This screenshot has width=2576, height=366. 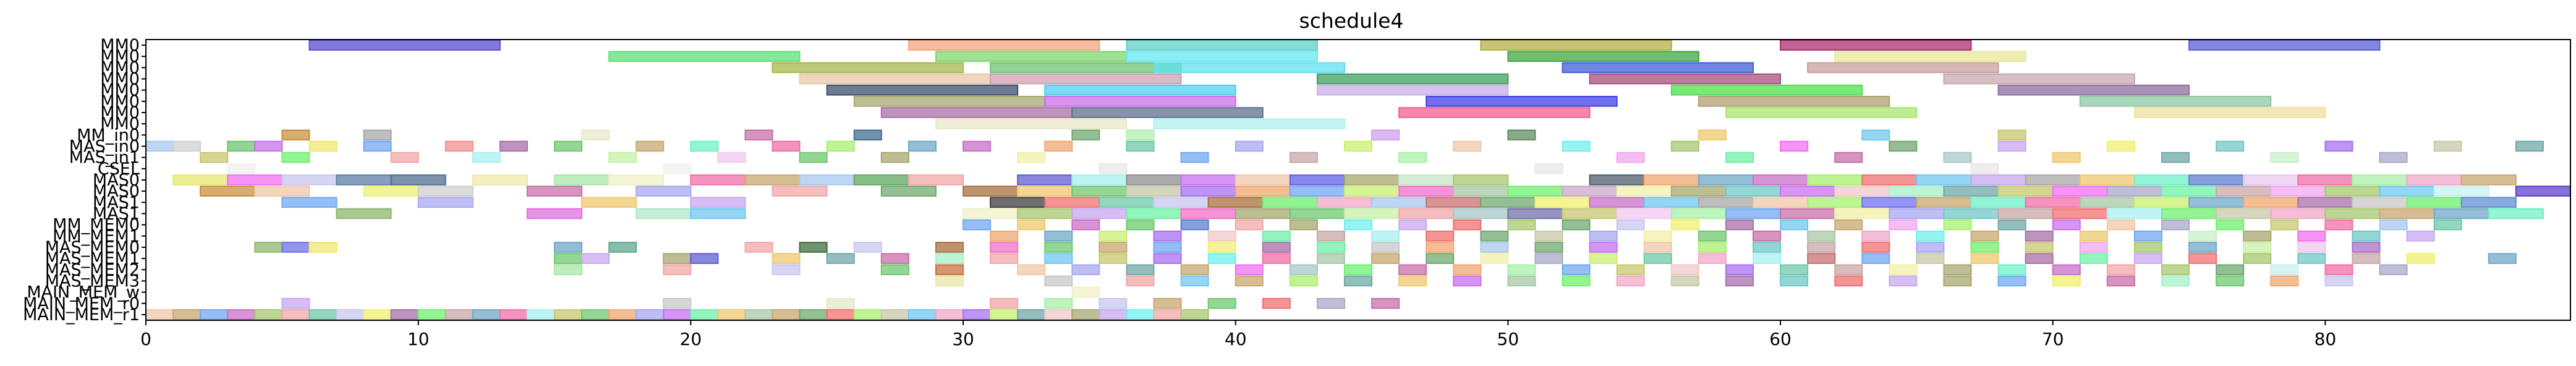 What do you see at coordinates (116, 213) in the screenshot?
I see `y-tick-label: MAS1` at bounding box center [116, 213].